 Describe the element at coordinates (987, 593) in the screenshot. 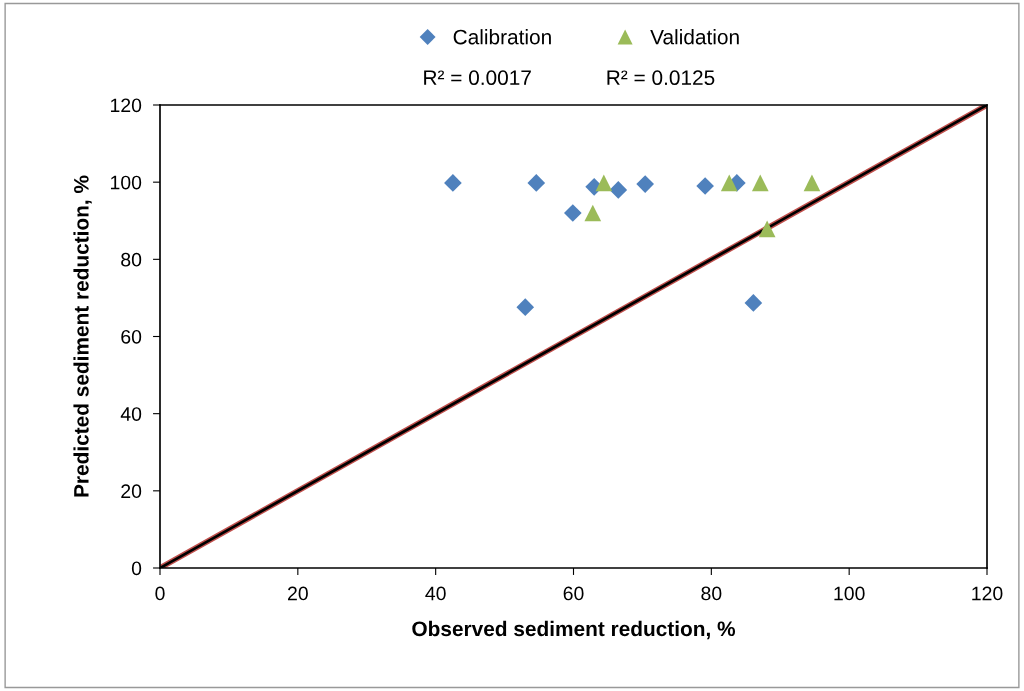

I see `x-tick-label: 120` at that location.